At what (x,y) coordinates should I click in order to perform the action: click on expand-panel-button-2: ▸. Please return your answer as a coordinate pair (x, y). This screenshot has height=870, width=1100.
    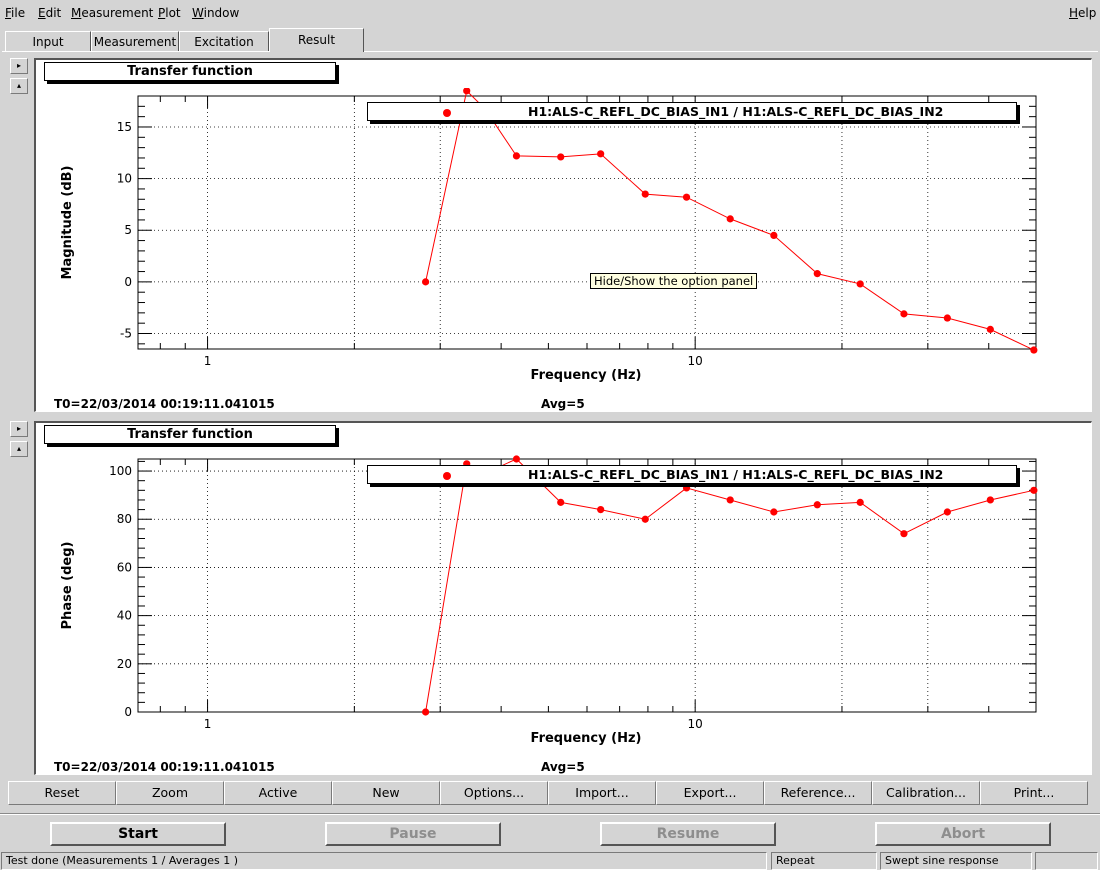
    Looking at the image, I should click on (19, 429).